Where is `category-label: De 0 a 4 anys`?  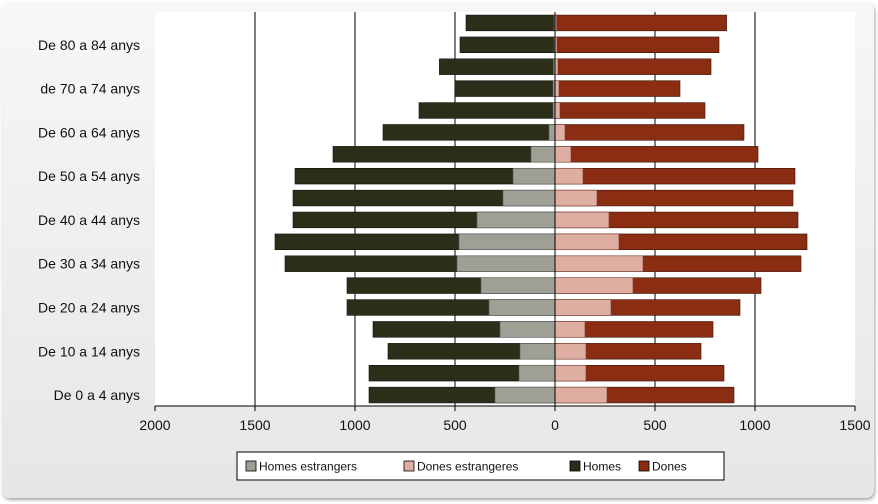 category-label: De 0 a 4 anys is located at coordinates (97, 395).